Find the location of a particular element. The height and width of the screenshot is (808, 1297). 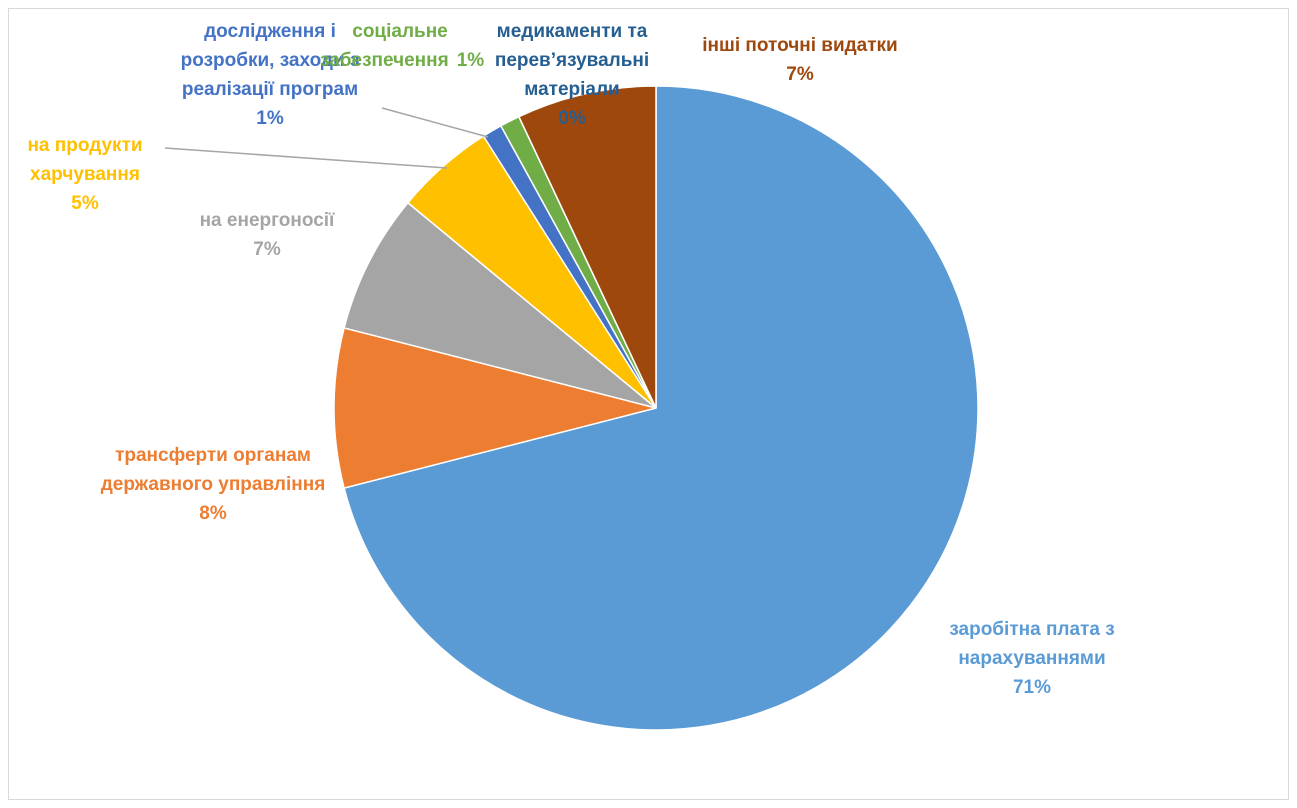

category-label: заробітна плата з нарахуваннями is located at coordinates (1032, 644).